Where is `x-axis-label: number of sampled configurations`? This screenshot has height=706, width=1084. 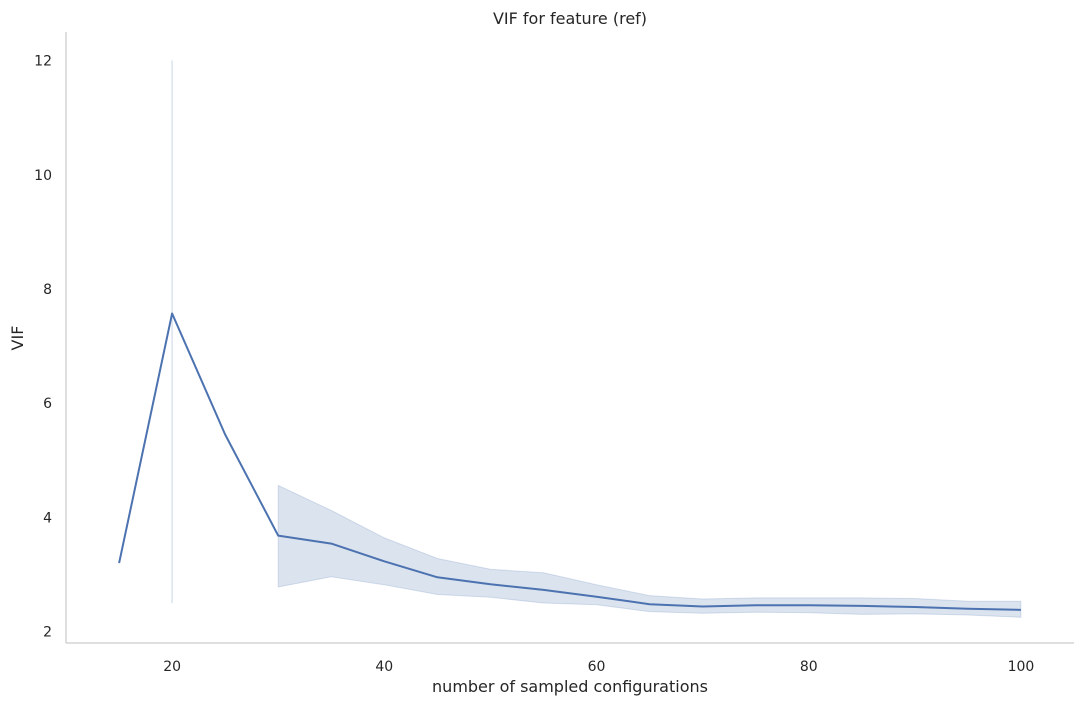 x-axis-label: number of sampled configurations is located at coordinates (570, 686).